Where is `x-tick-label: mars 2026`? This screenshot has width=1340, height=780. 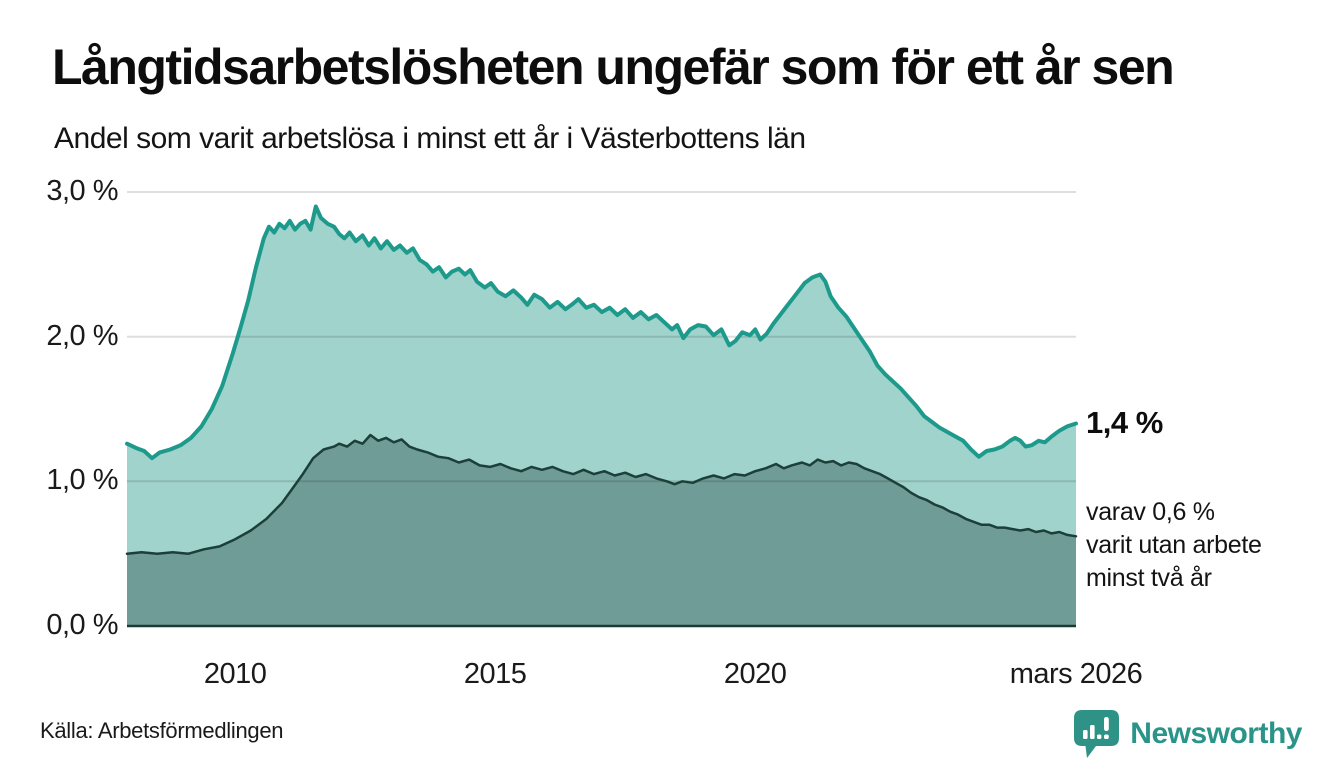
x-tick-label: mars 2026 is located at coordinates (1076, 674).